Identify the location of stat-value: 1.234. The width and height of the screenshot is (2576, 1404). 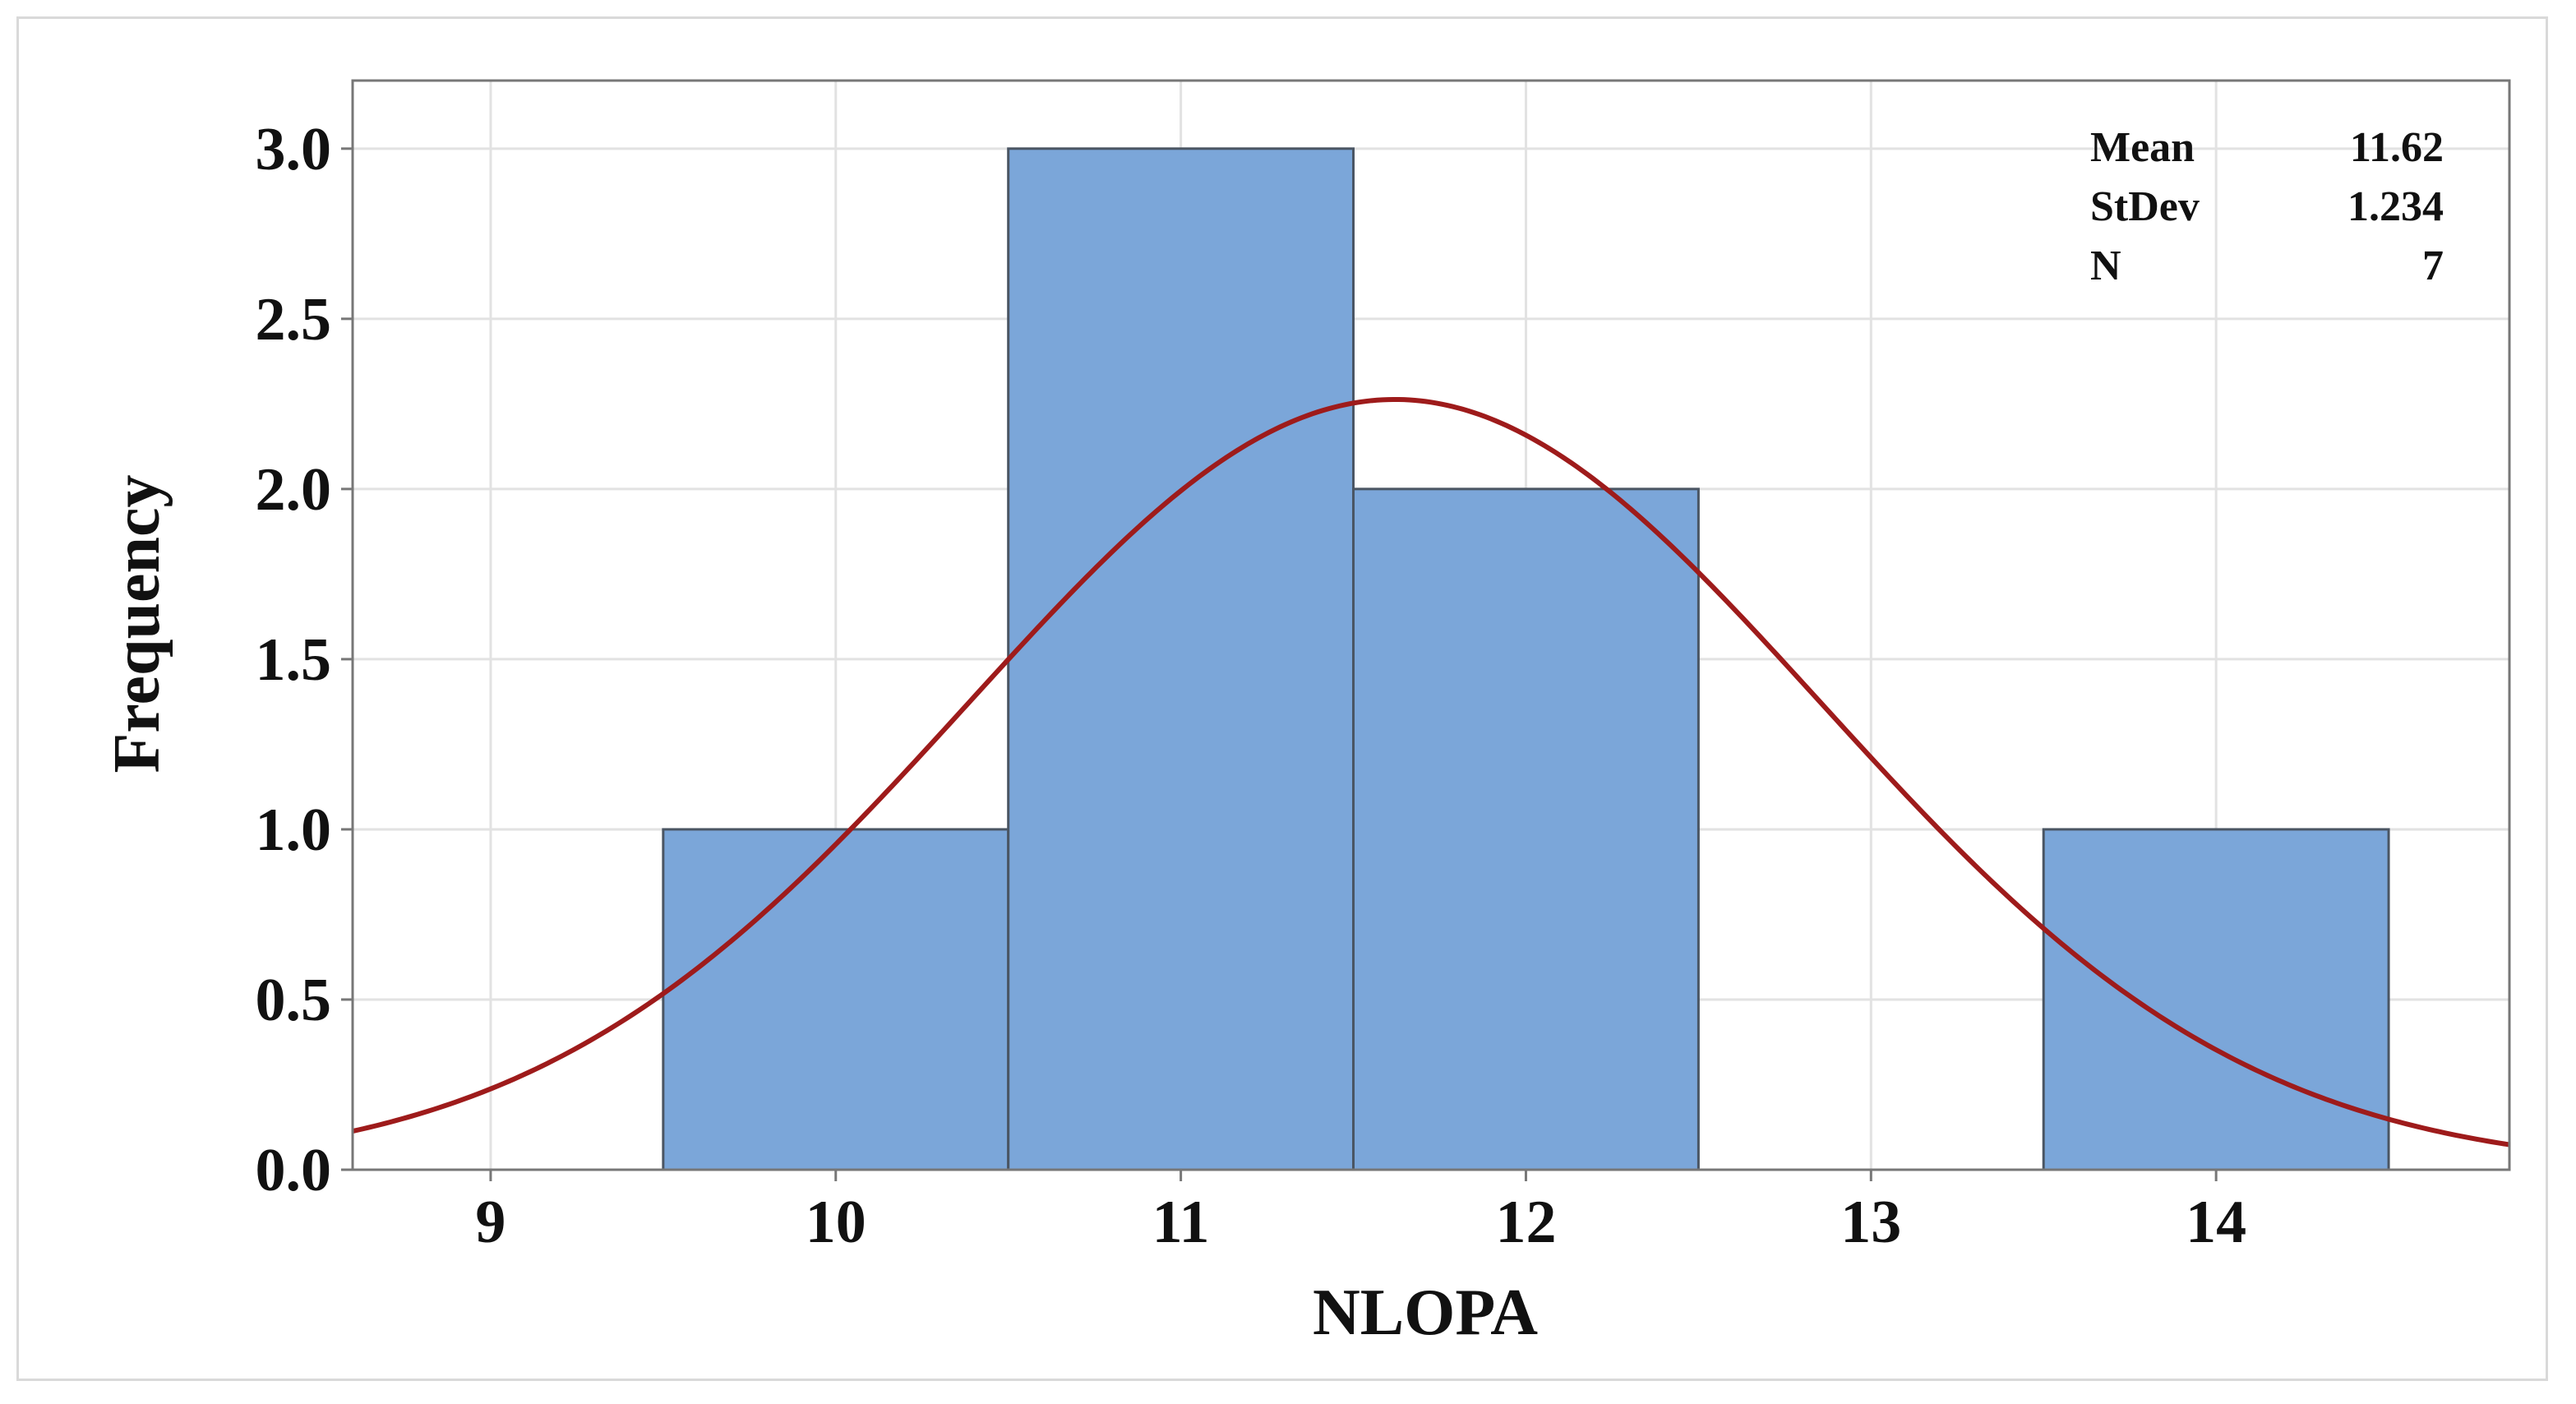
(2395, 206).